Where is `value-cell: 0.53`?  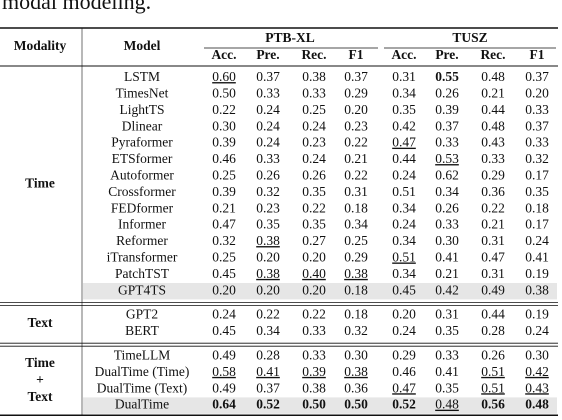
value-cell: 0.53 is located at coordinates (447, 158).